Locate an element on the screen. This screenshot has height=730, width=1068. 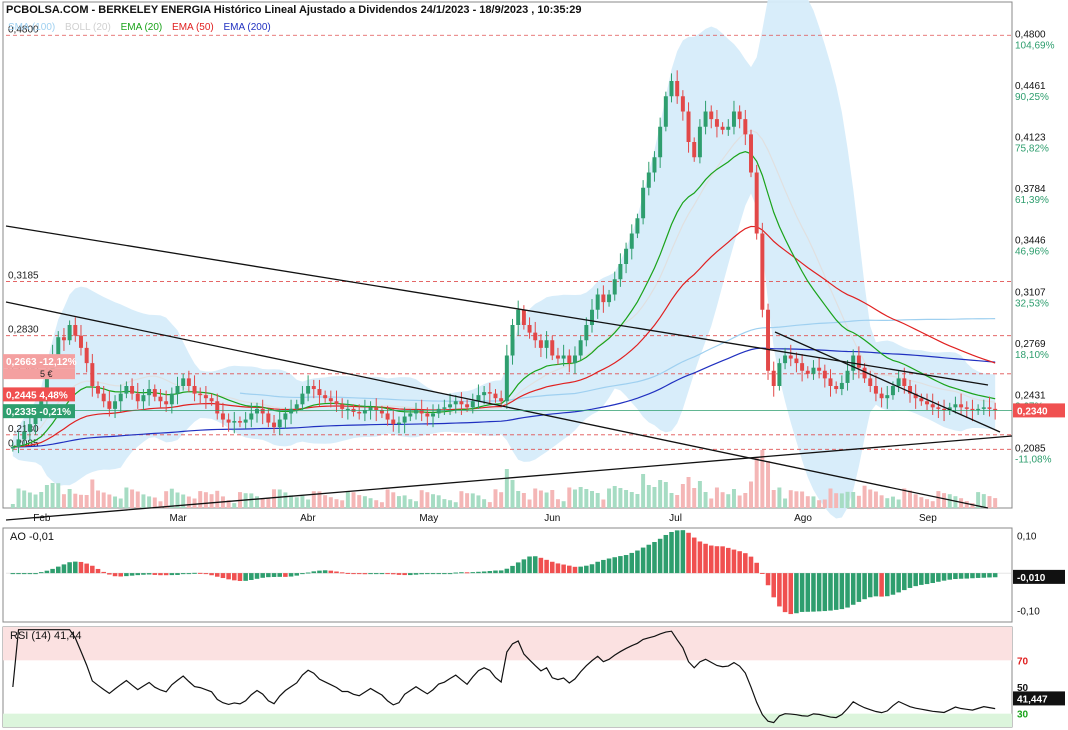
price-tag-box is located at coordinates (39, 394).